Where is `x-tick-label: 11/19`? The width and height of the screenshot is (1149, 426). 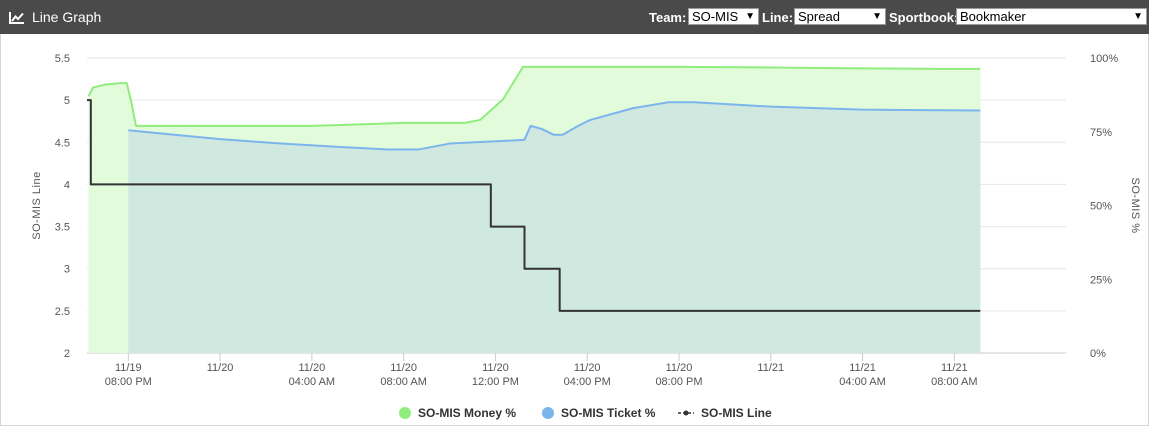
x-tick-label: 11/19 is located at coordinates (128, 368).